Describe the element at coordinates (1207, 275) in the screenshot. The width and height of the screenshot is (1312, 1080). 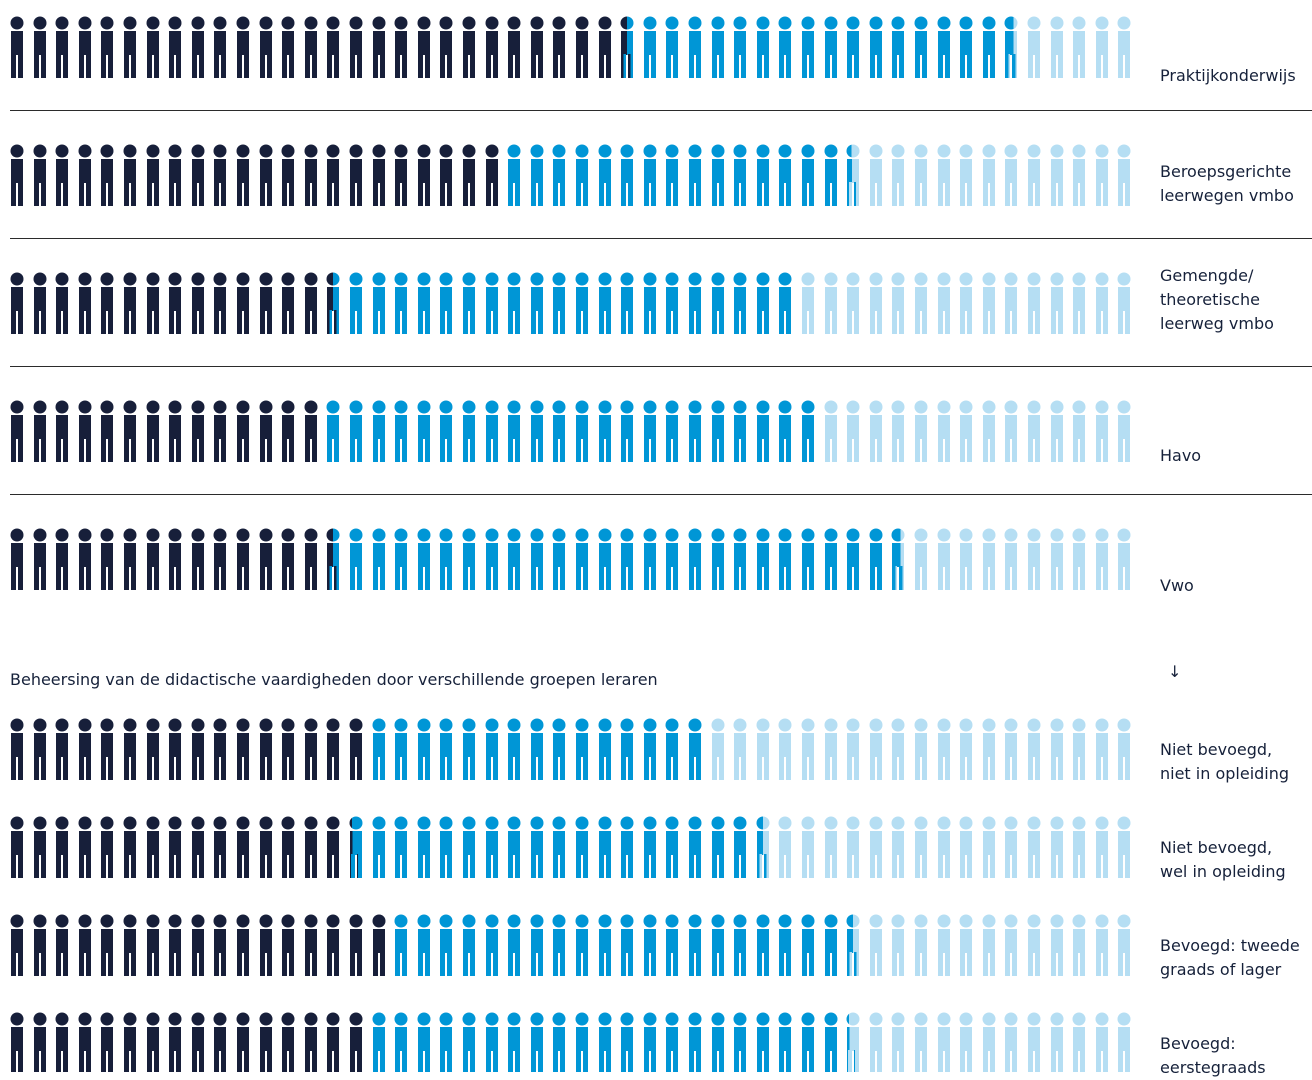
I see `row-label-line: Gemengde/` at that location.